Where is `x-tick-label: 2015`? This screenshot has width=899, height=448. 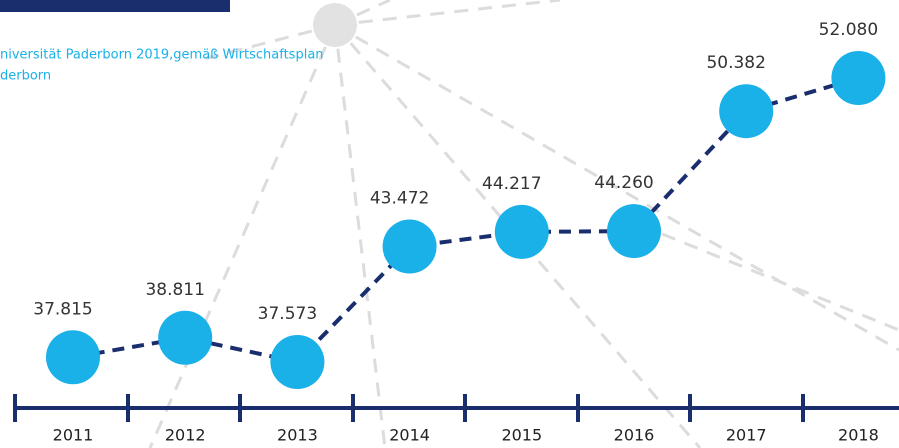 x-tick-label: 2015 is located at coordinates (521, 435).